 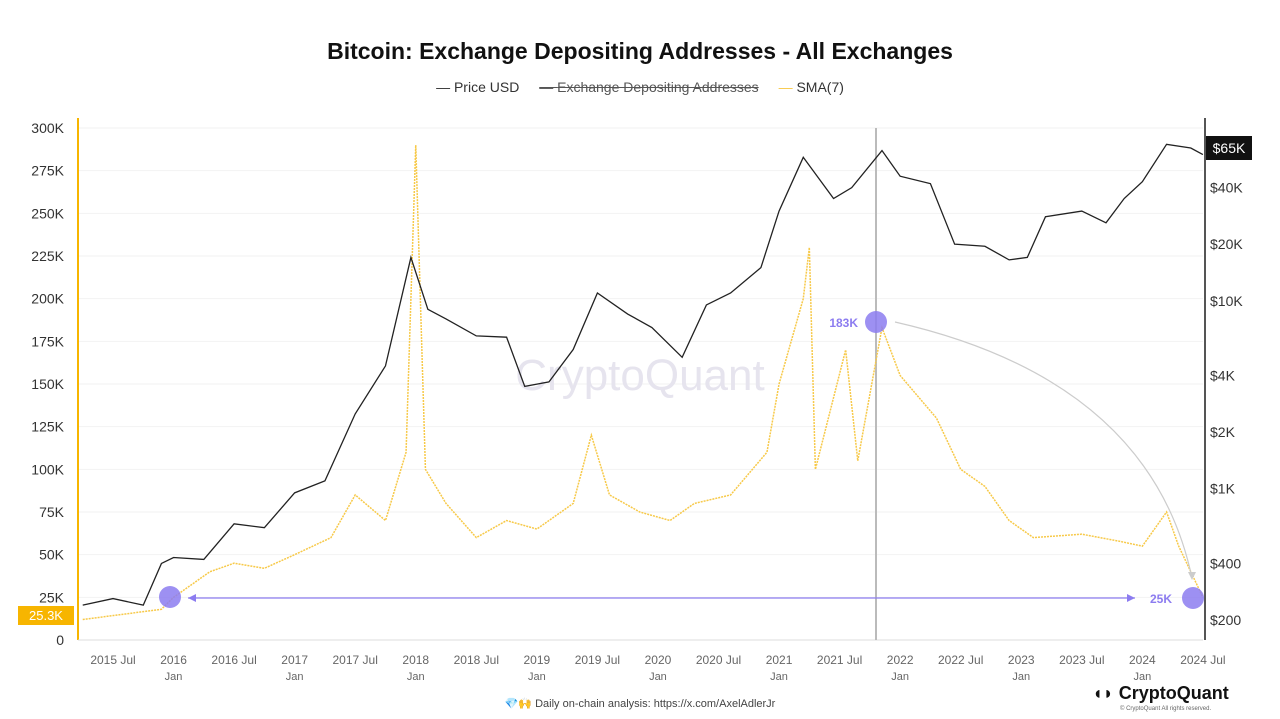 I want to click on current-left-badge, so click(x=46, y=615).